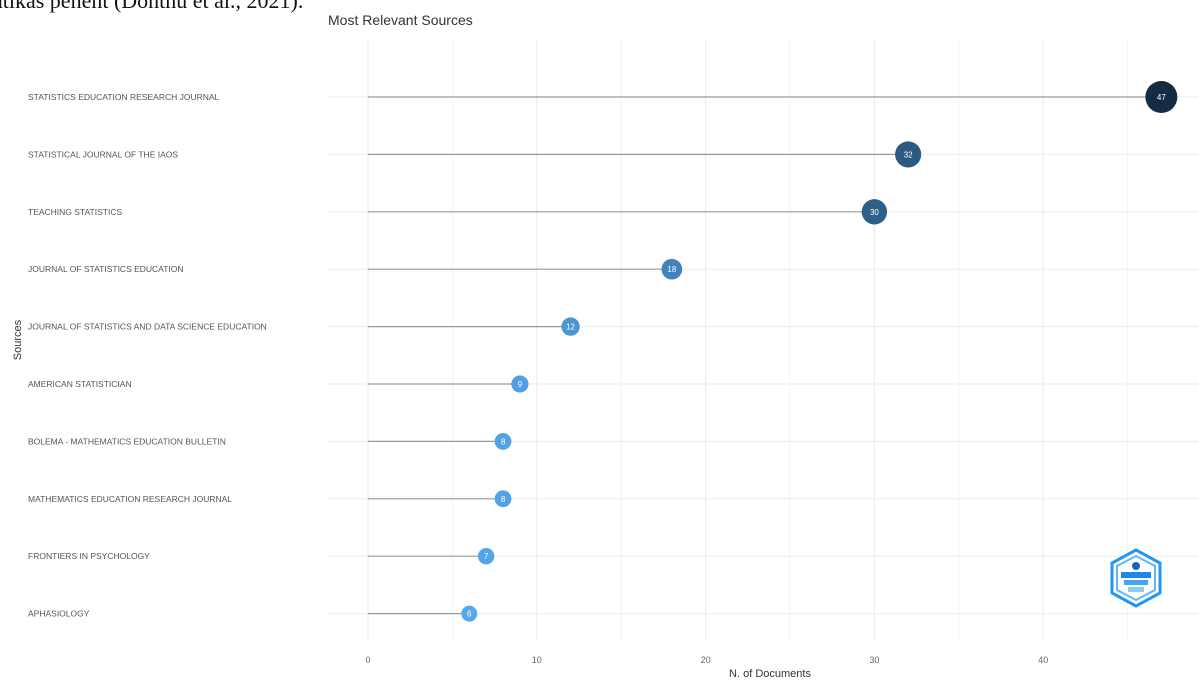 Image resolution: width=1199 pixels, height=682 pixels. I want to click on y-tick-label: TEACHING STATISTICS, so click(75, 212).